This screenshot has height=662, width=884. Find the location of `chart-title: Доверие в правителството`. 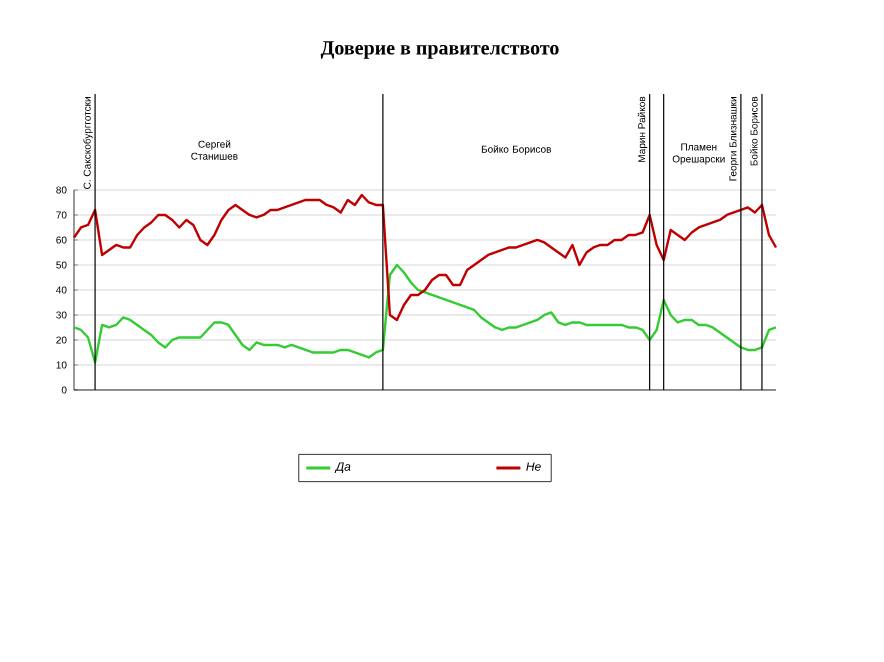

chart-title: Доверие в правителството is located at coordinates (439, 50).